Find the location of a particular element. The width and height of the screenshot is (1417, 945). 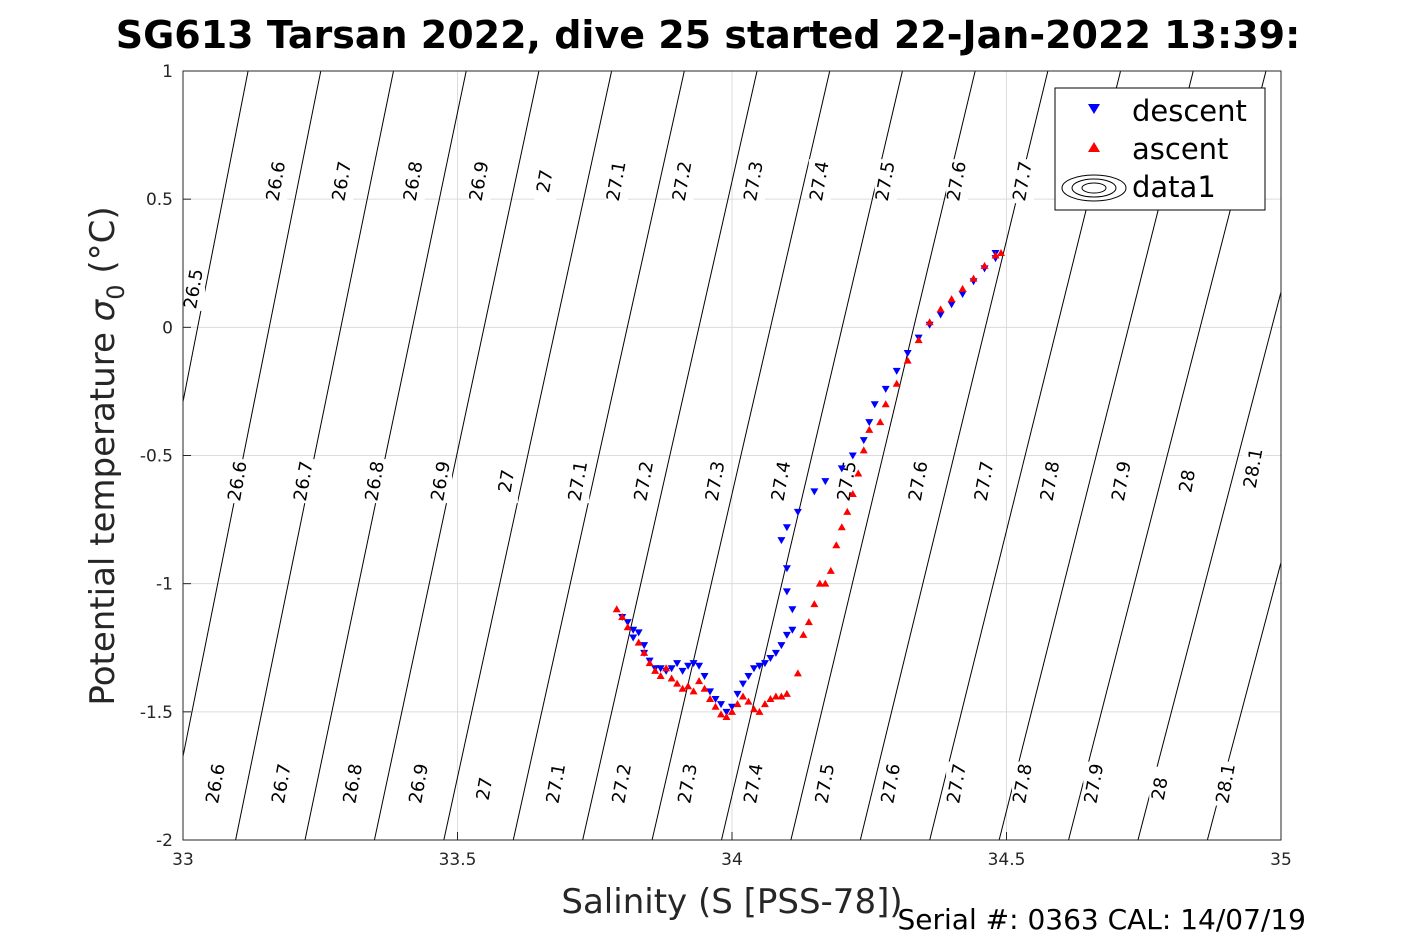

x-tick-label: 33 is located at coordinates (183, 860).